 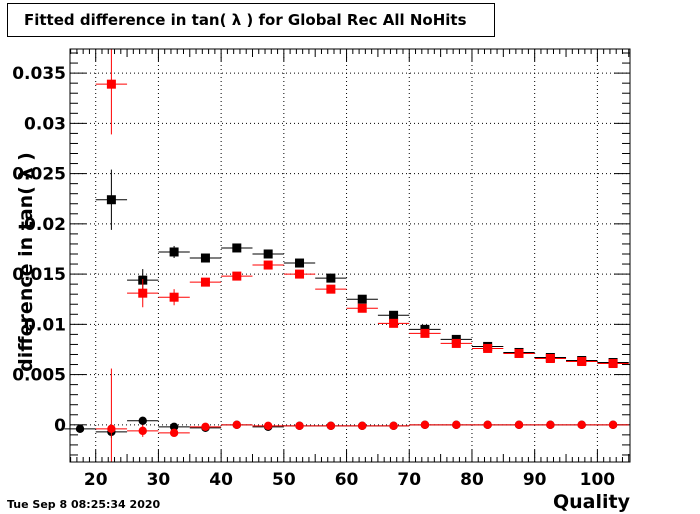 I want to click on x-tick-label: 50, so click(x=284, y=480).